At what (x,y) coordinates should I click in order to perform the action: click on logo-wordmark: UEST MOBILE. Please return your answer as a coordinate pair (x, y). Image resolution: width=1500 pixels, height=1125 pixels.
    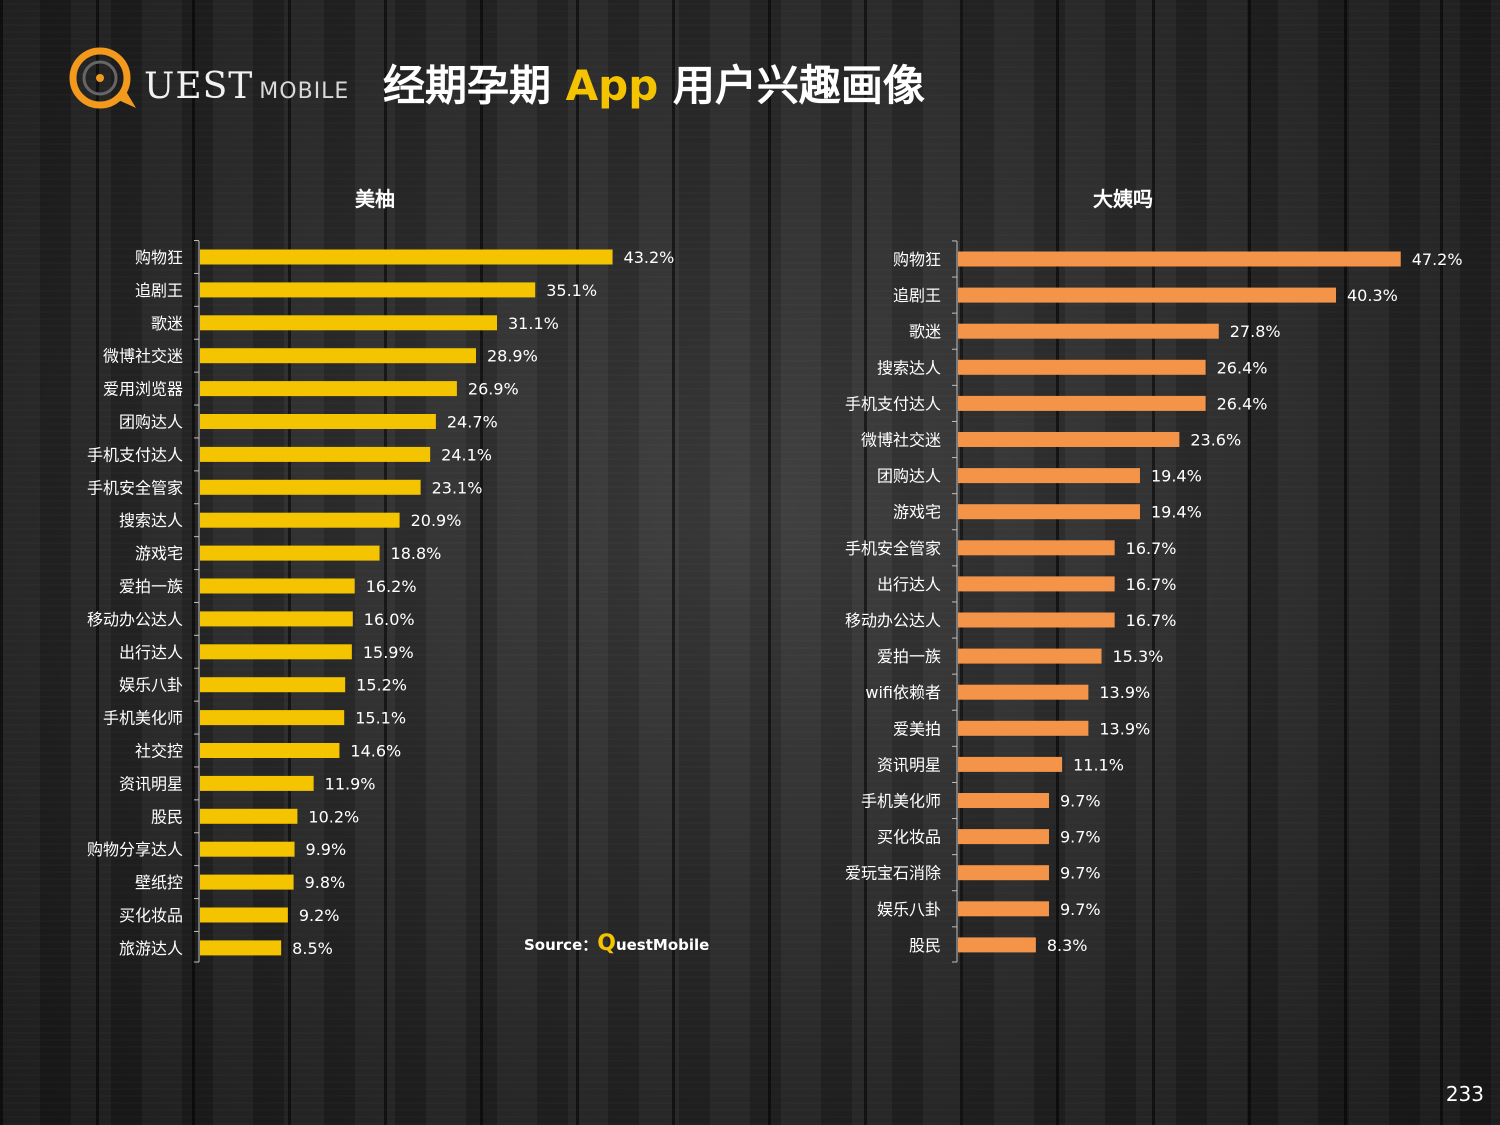
    Looking at the image, I should click on (246, 86).